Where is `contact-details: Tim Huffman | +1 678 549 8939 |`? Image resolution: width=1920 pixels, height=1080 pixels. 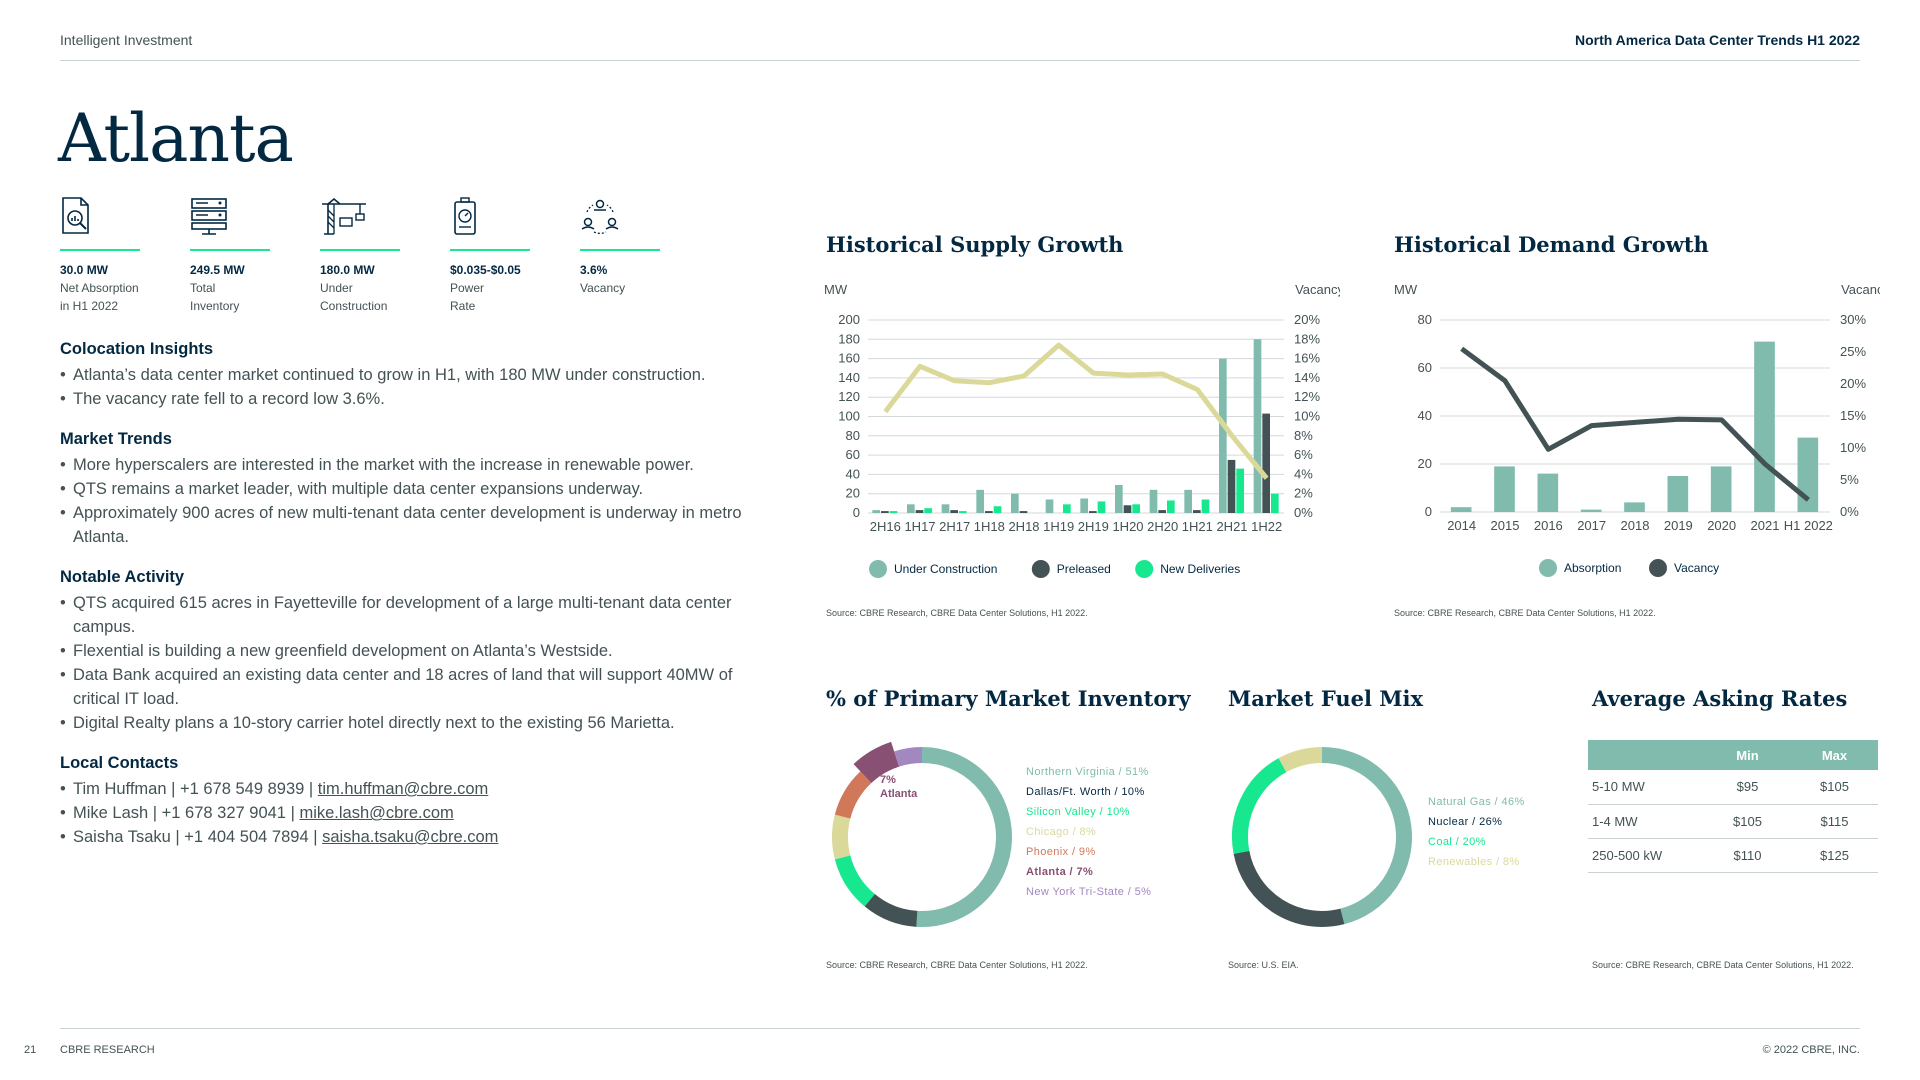
contact-details: Tim Huffman | +1 678 549 8939 | is located at coordinates (195, 789).